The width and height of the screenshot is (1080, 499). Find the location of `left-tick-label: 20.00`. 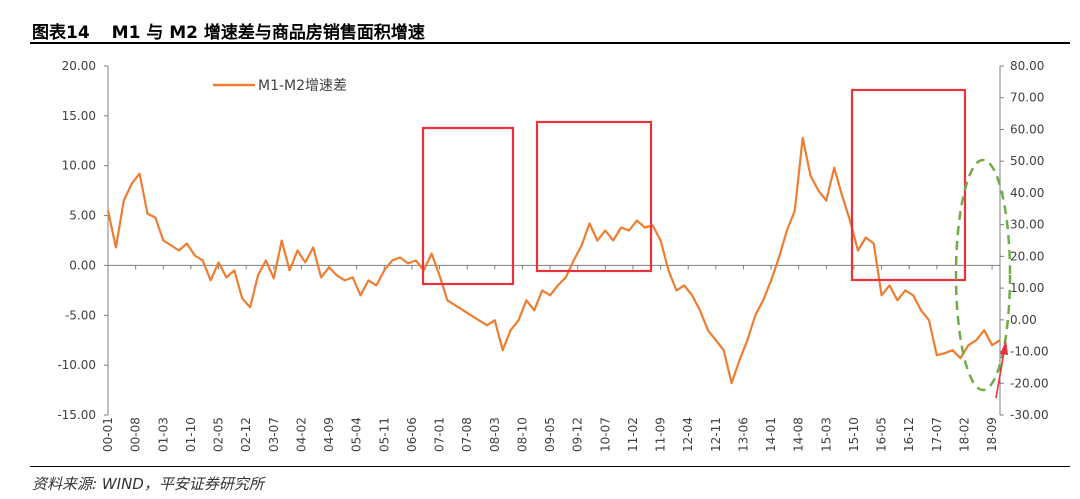

left-tick-label: 20.00 is located at coordinates (79, 66).